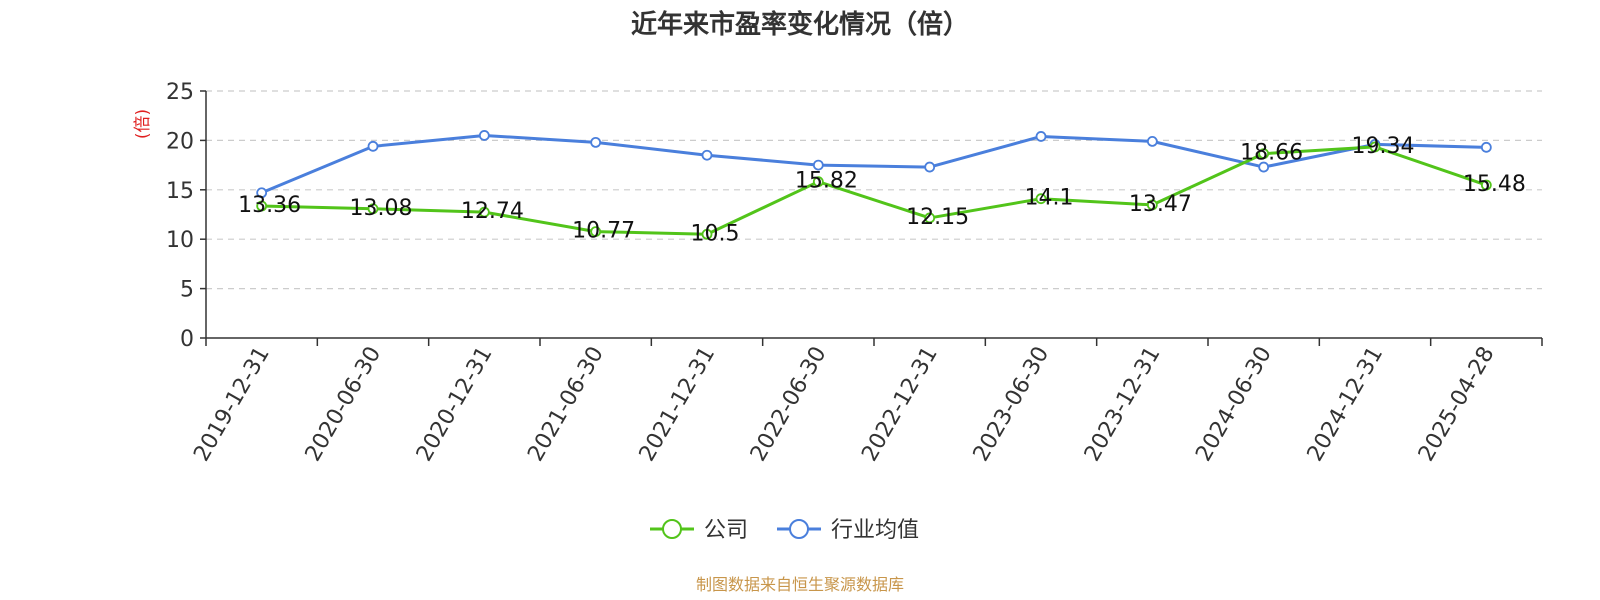  What do you see at coordinates (1383, 146) in the screenshot?
I see `data-label-company: 19.34` at bounding box center [1383, 146].